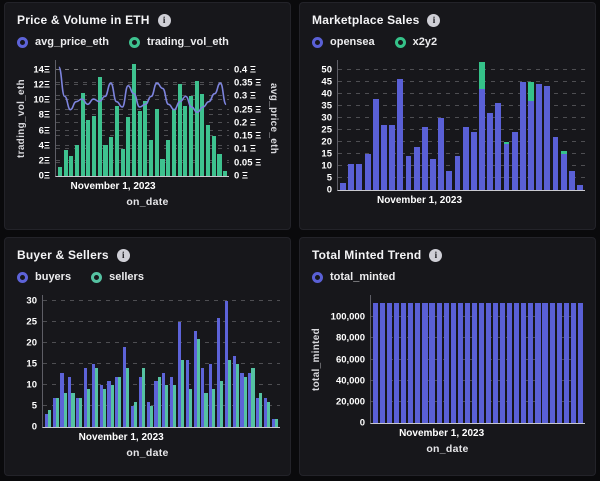 This screenshot has height=481, width=600. Describe the element at coordinates (343, 42) in the screenshot. I see `legend-item-opensea: opensea` at that location.